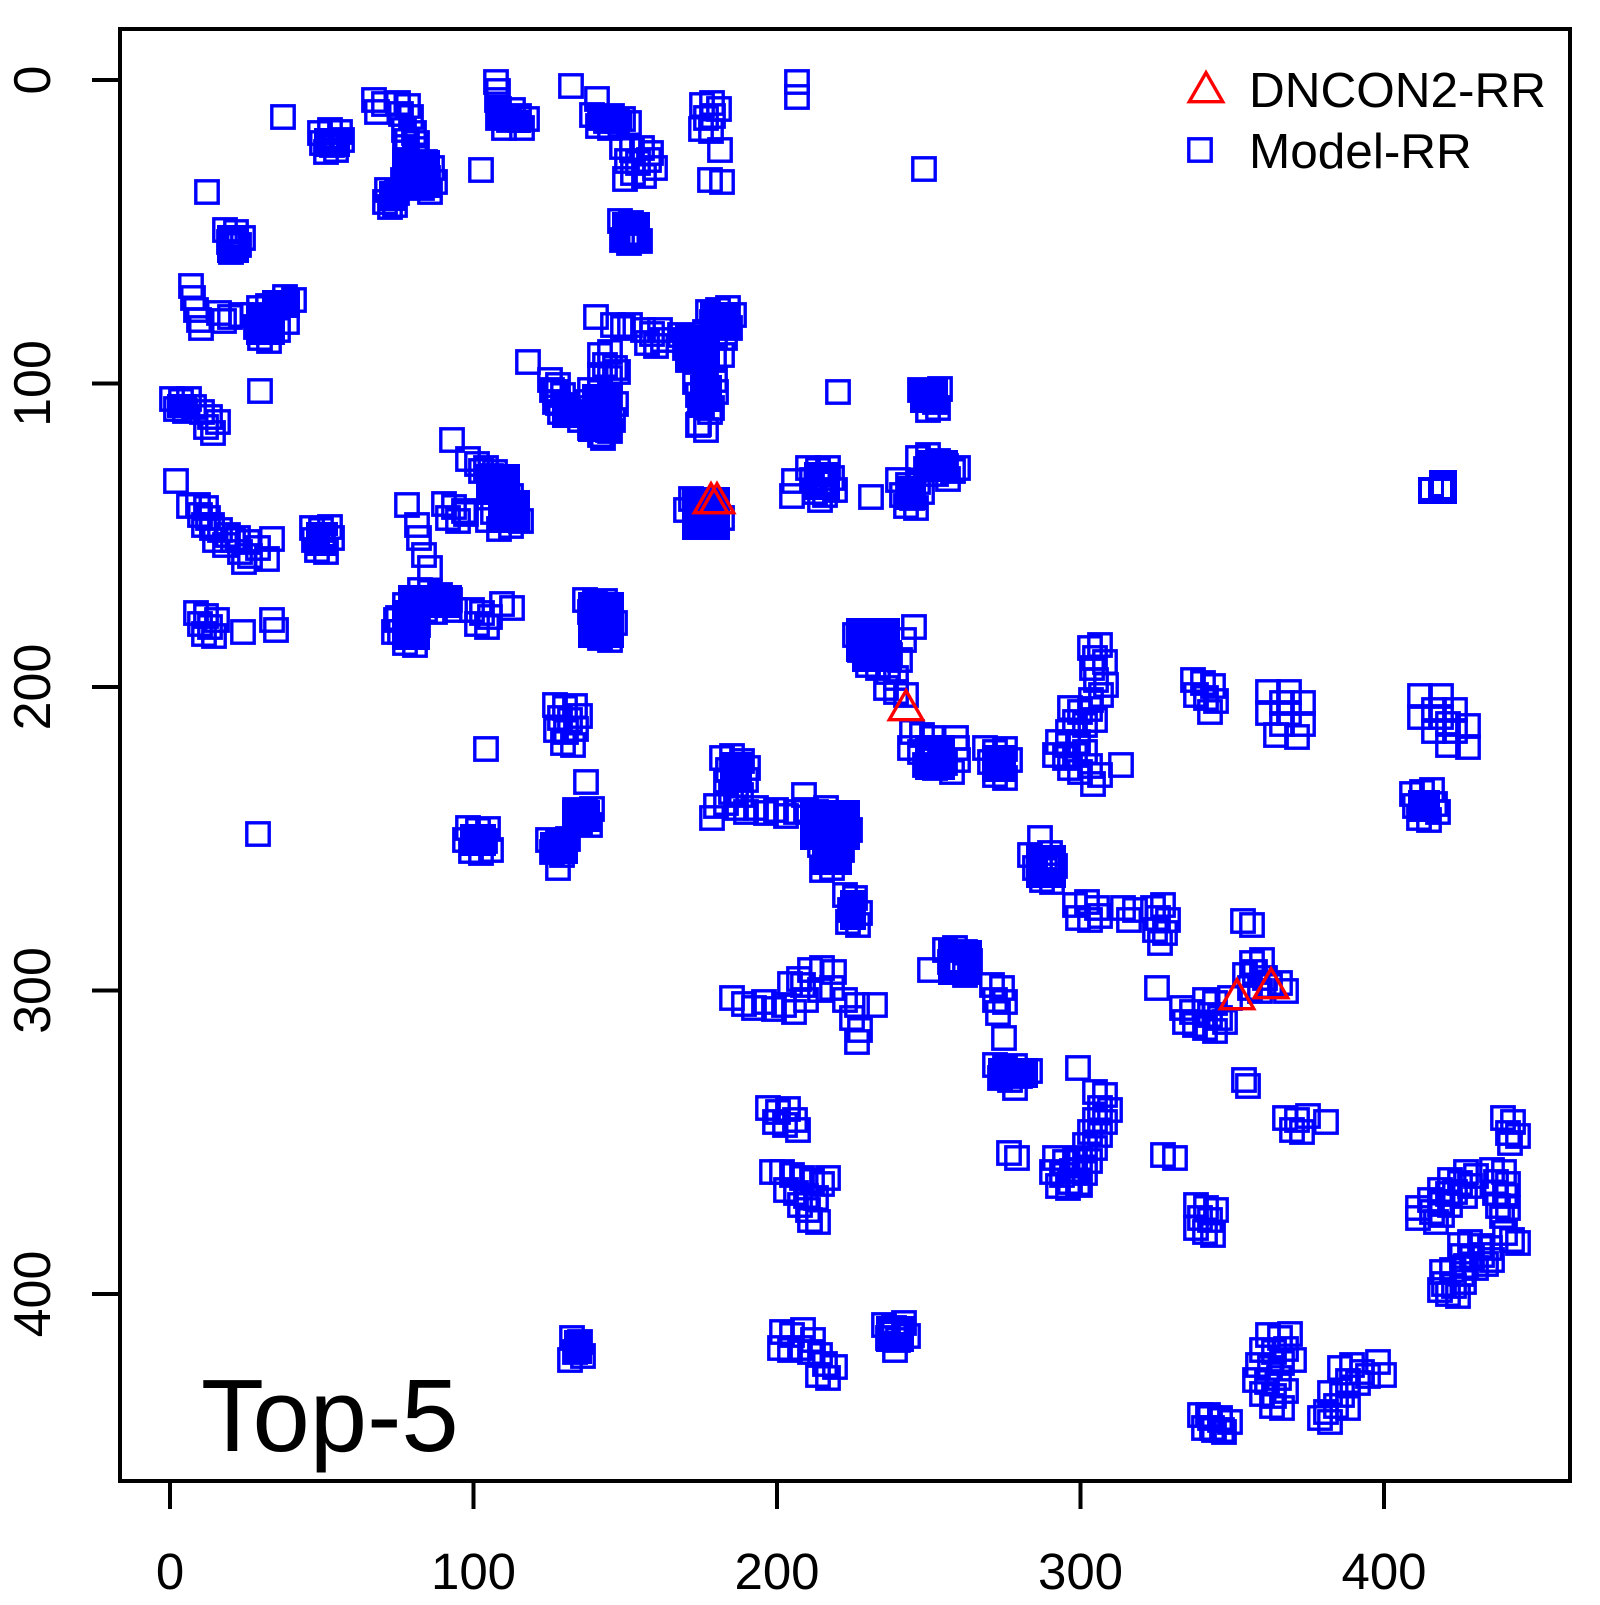 Image resolution: width=1600 pixels, height=1605 pixels. Describe the element at coordinates (1397, 90) in the screenshot. I see `svg-text: DNCON2-RR` at that location.